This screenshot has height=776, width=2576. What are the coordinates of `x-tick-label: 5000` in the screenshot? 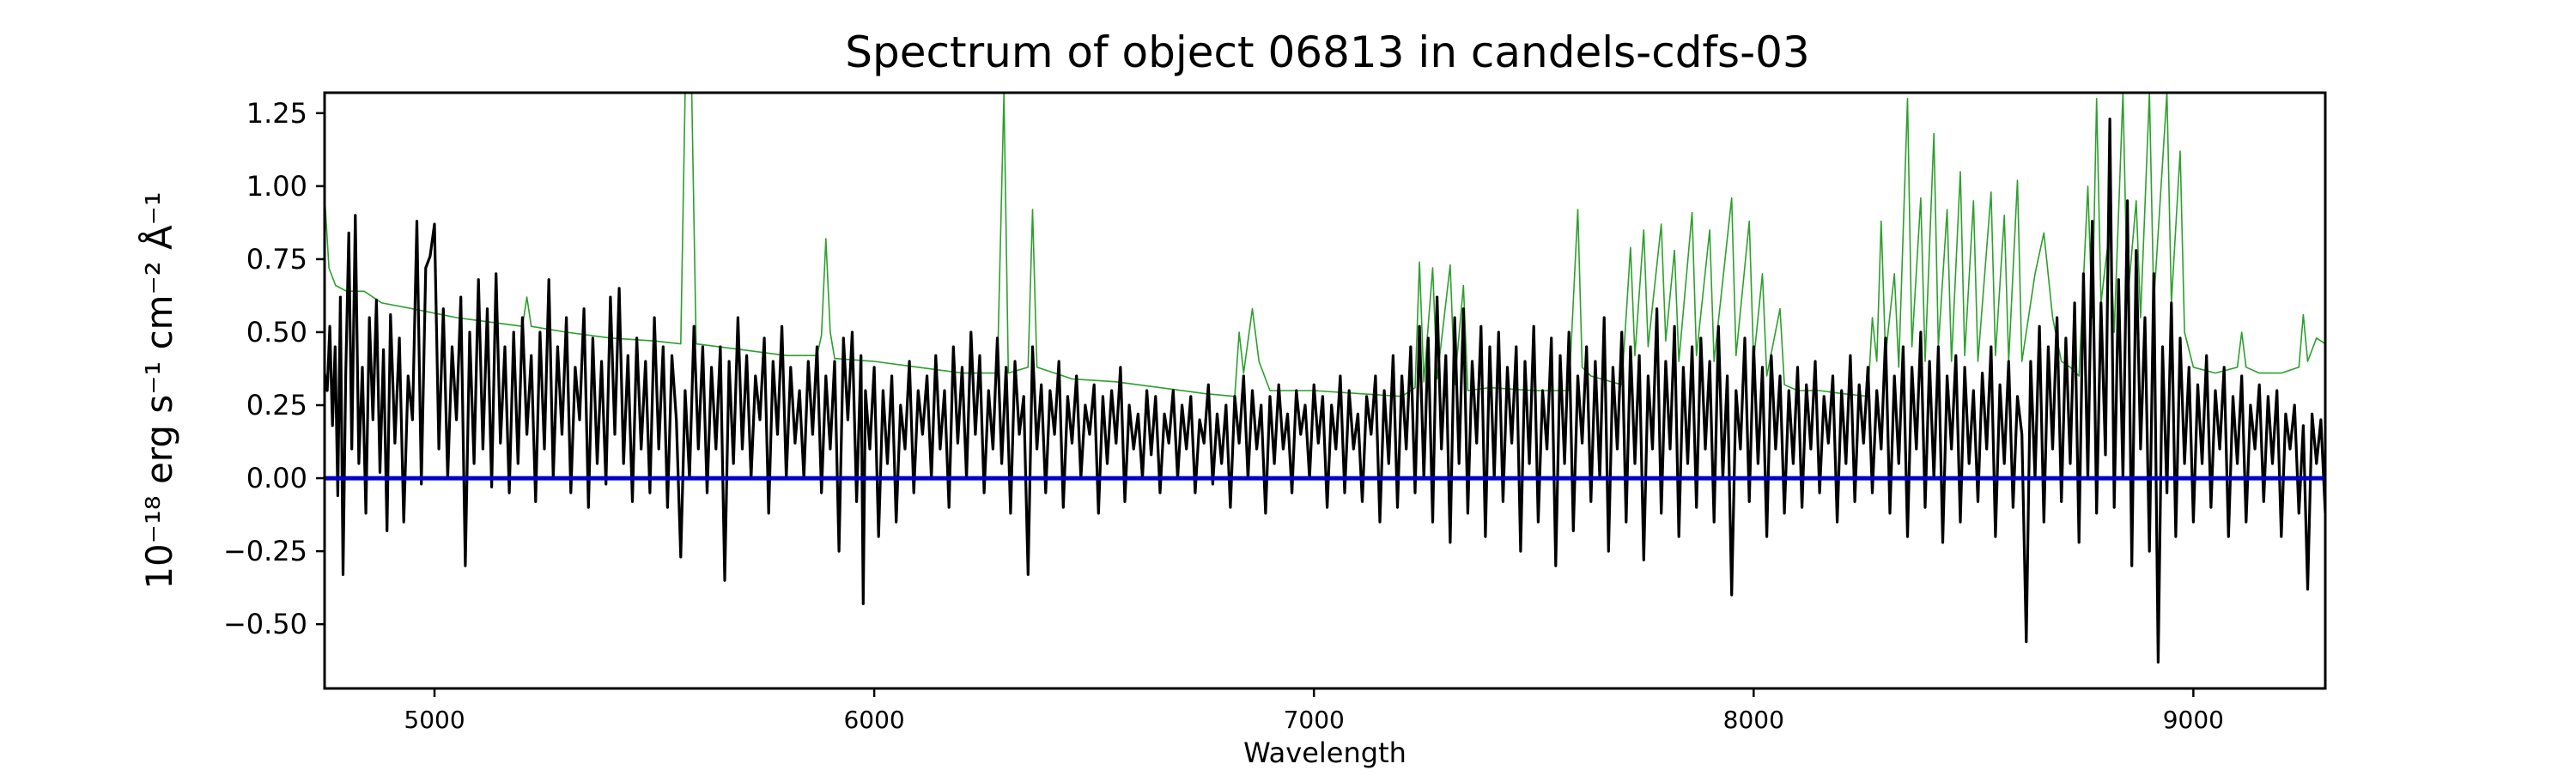 It's located at (434, 720).